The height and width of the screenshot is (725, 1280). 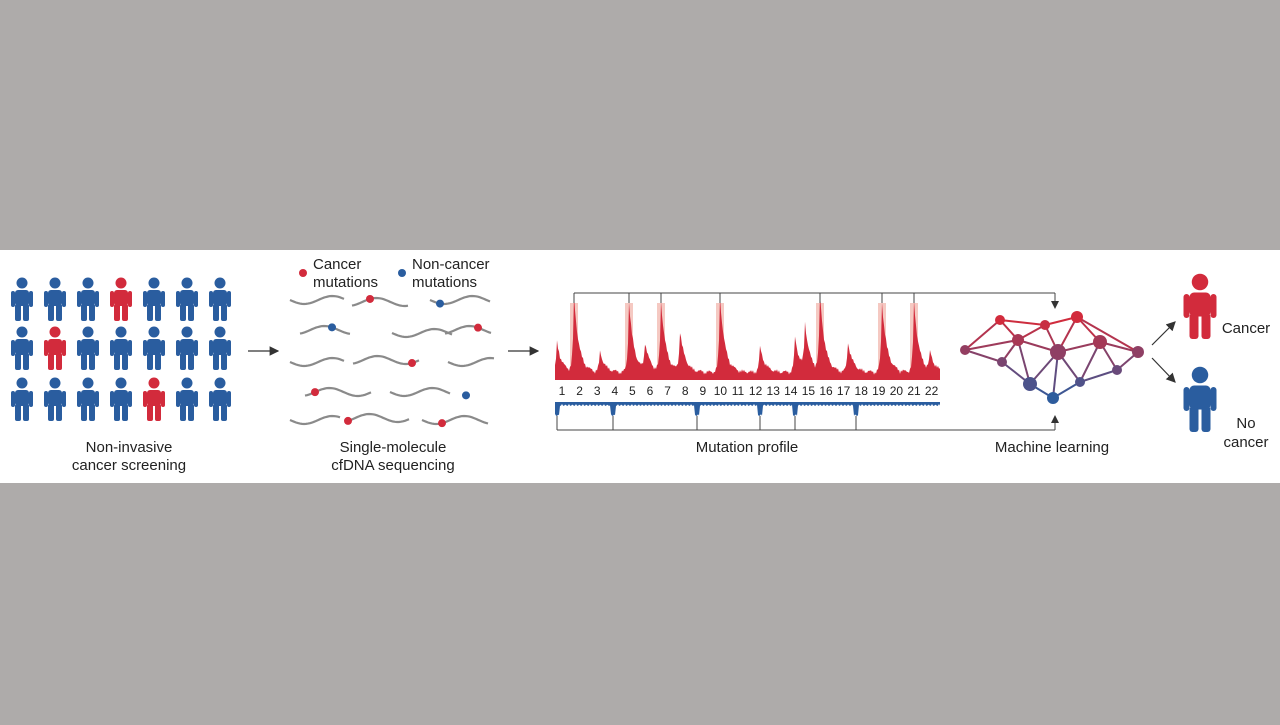 I want to click on chromosome-label: 4, so click(x=614, y=391).